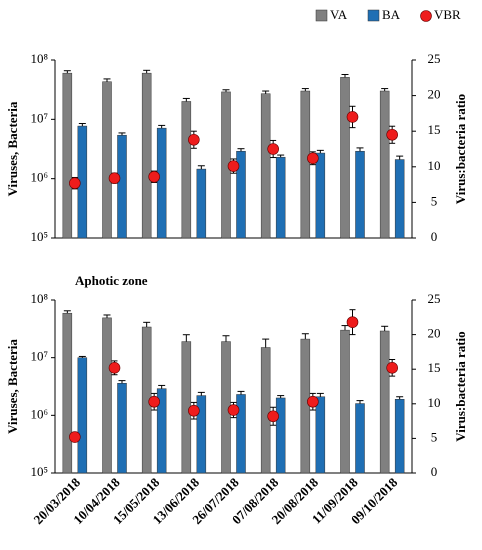 The image size is (482, 550). I want to click on panel-title: Aphotic zone, so click(111, 280).